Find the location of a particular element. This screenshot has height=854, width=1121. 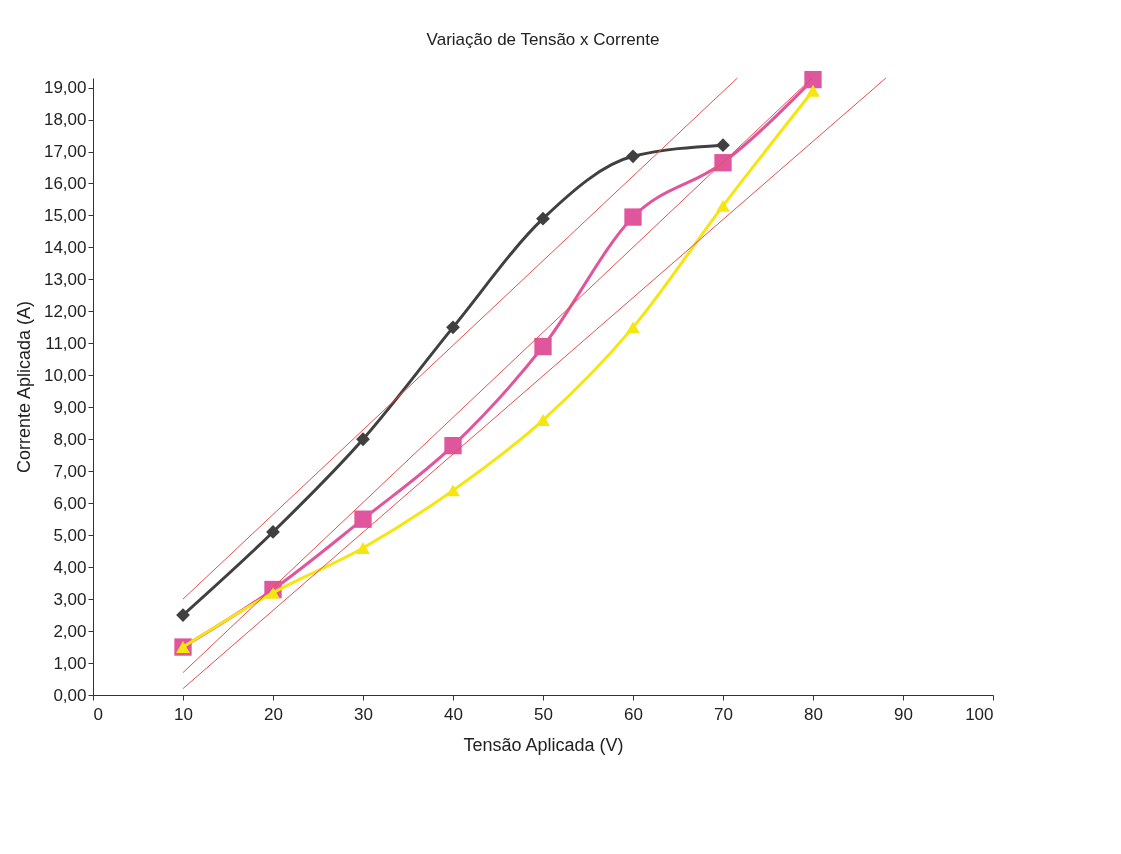

x-tick-label: 100 is located at coordinates (979, 714).